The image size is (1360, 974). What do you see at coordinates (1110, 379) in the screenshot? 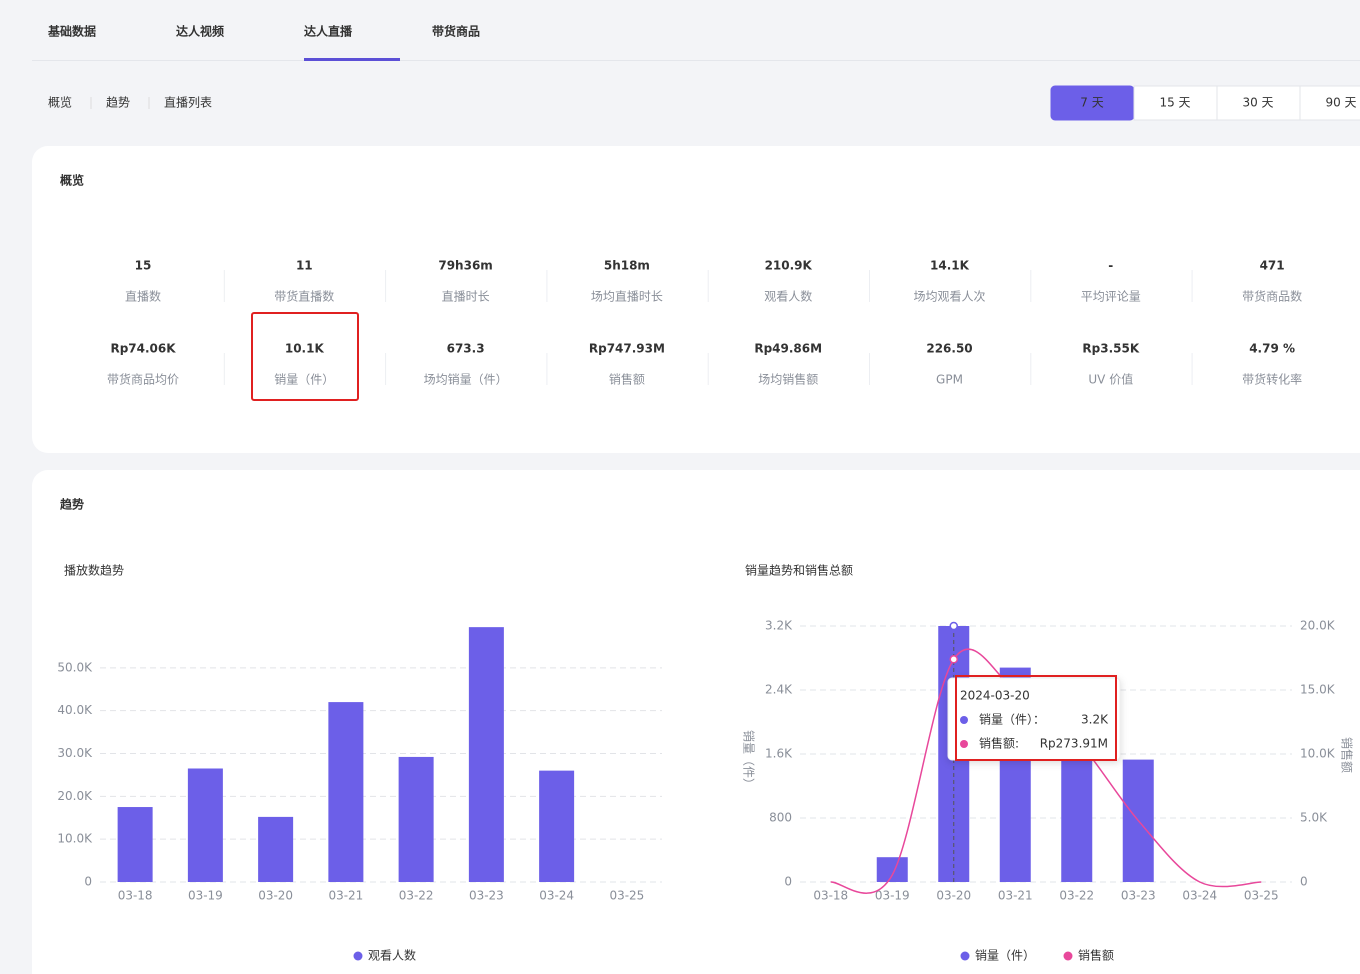
I see `metric-label: UV 价值` at bounding box center [1110, 379].